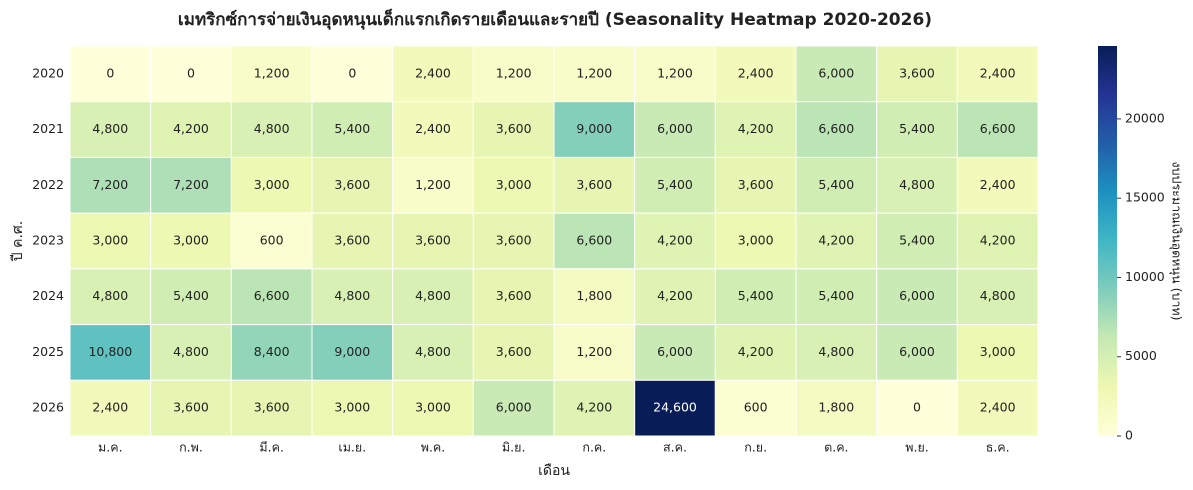 Image resolution: width=1193 pixels, height=490 pixels. Describe the element at coordinates (1145, 197) in the screenshot. I see `colorbar-tick-label: 15000` at that location.